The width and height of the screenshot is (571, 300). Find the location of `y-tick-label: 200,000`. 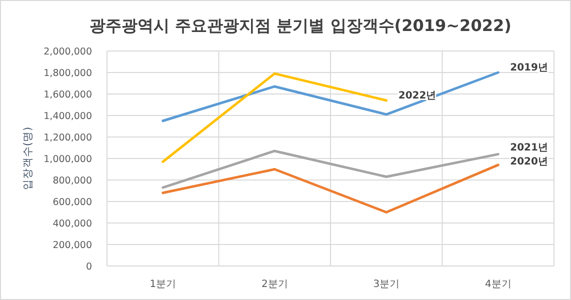

y-tick-label: 200,000 is located at coordinates (72, 245).